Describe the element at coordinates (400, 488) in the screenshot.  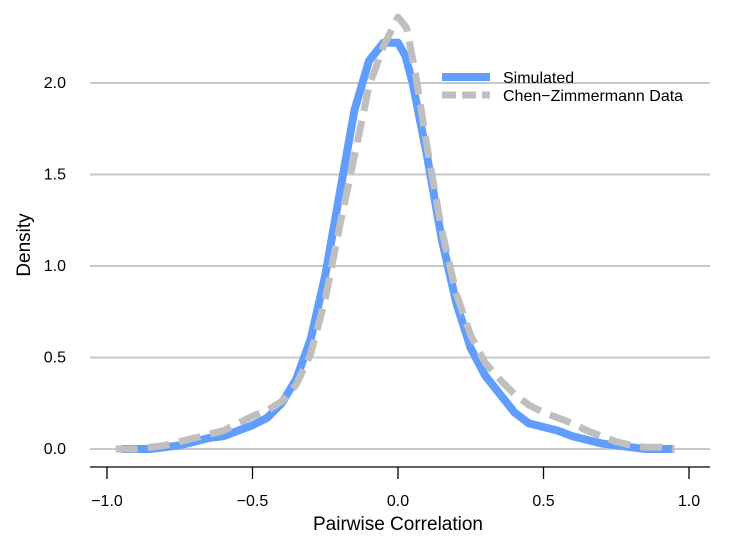
I see `x-axis: −1.0 −0.5 0.0 0.5 1.0` at that location.